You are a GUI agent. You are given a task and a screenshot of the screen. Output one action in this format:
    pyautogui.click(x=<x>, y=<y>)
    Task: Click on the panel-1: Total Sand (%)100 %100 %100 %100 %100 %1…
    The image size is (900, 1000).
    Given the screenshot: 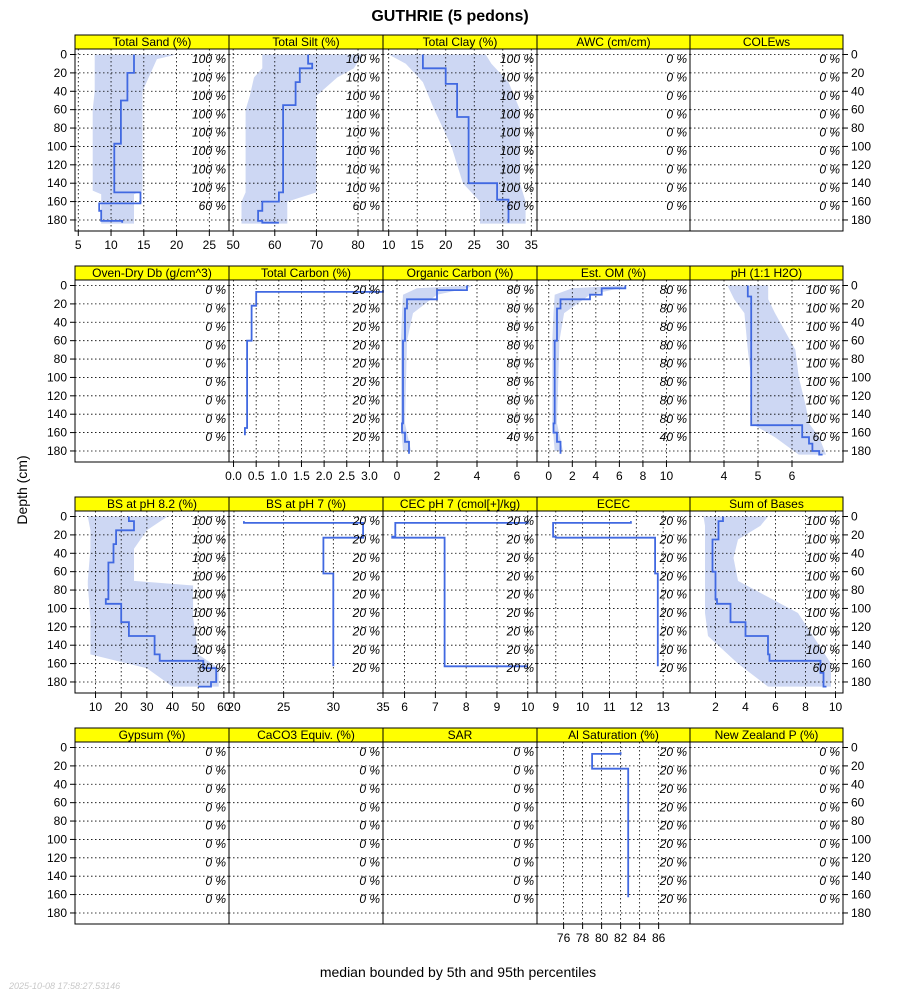 What is the action you would take?
    pyautogui.click(x=138, y=143)
    